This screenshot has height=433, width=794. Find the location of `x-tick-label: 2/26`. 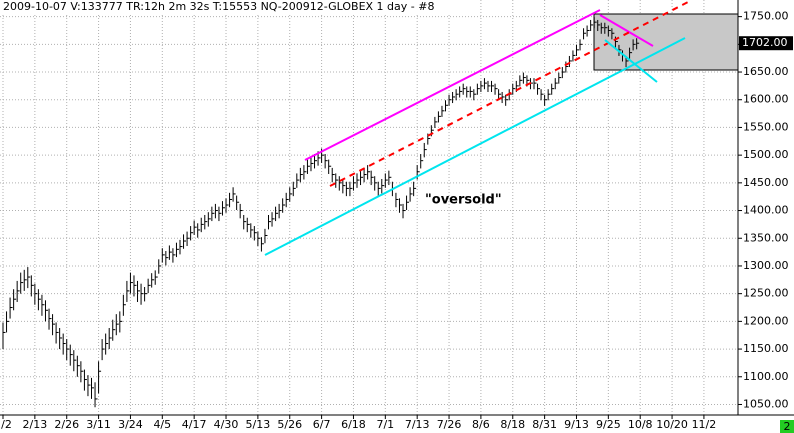

x-tick-label: 2/26 is located at coordinates (66, 424).